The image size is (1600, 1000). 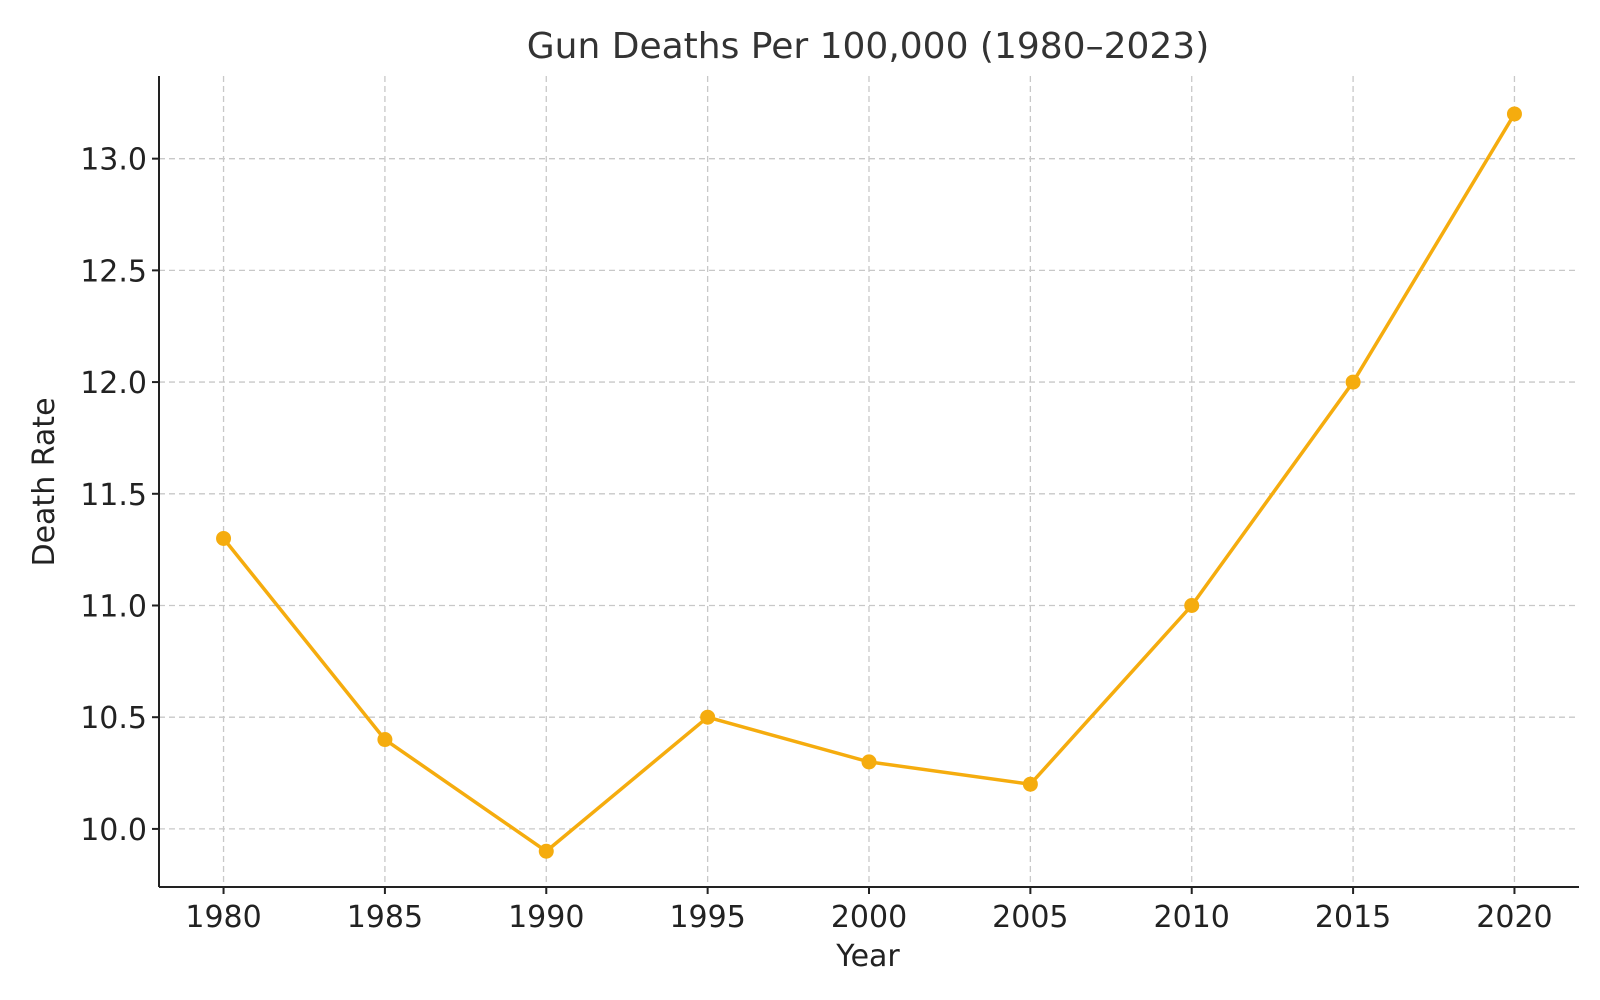 What do you see at coordinates (385, 917) in the screenshot?
I see `x-tick-label: 1985` at bounding box center [385, 917].